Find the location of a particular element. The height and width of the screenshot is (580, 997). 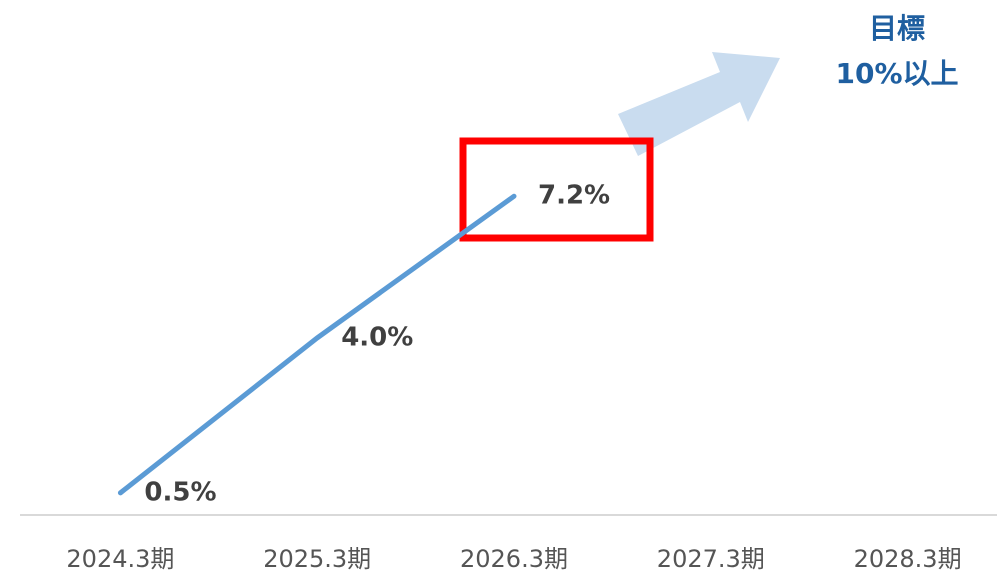

goal-value: 10%以上 is located at coordinates (896, 73).